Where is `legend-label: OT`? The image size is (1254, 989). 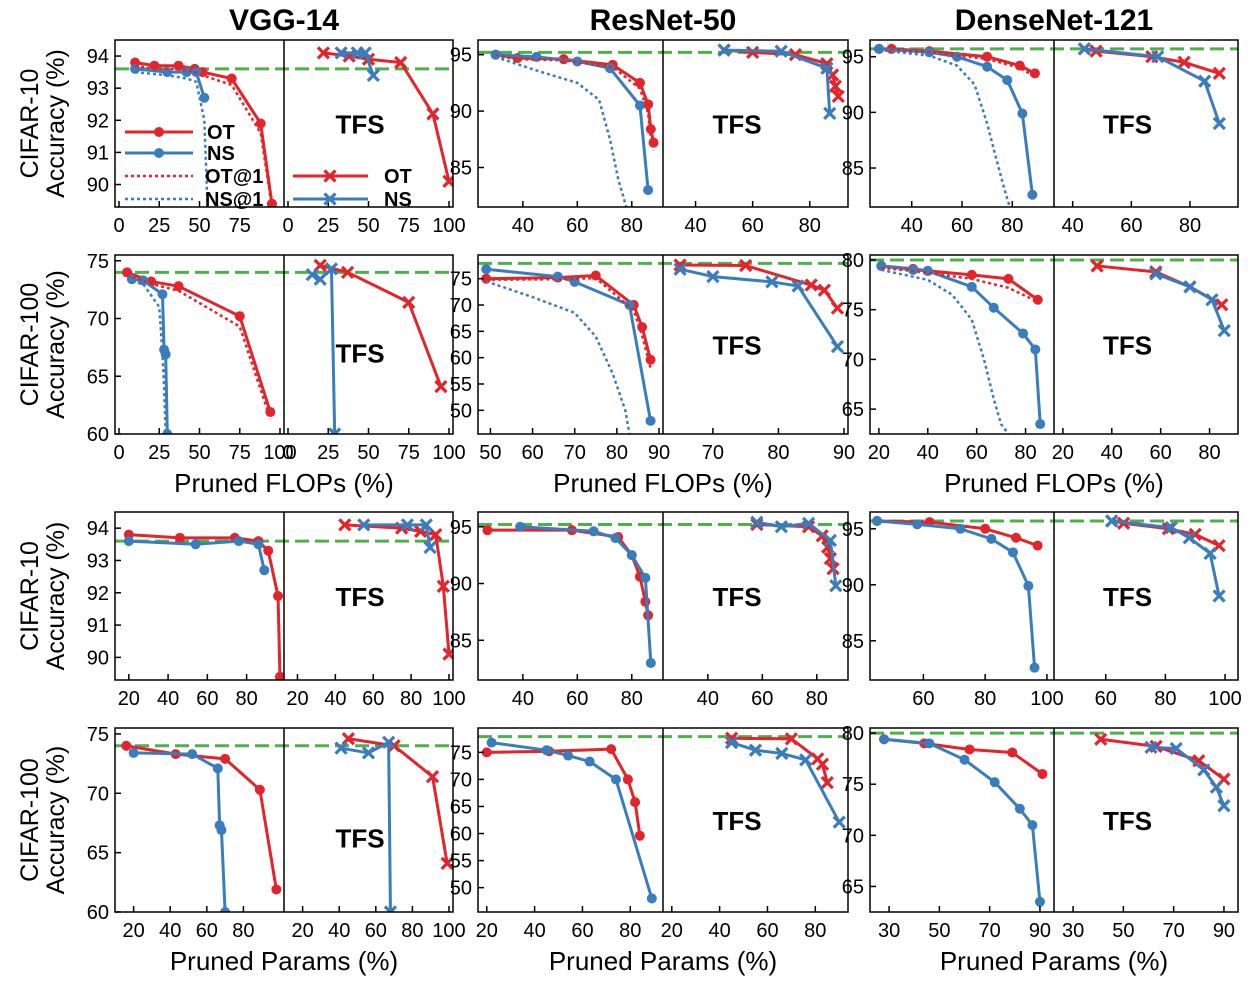
legend-label: OT is located at coordinates (221, 133).